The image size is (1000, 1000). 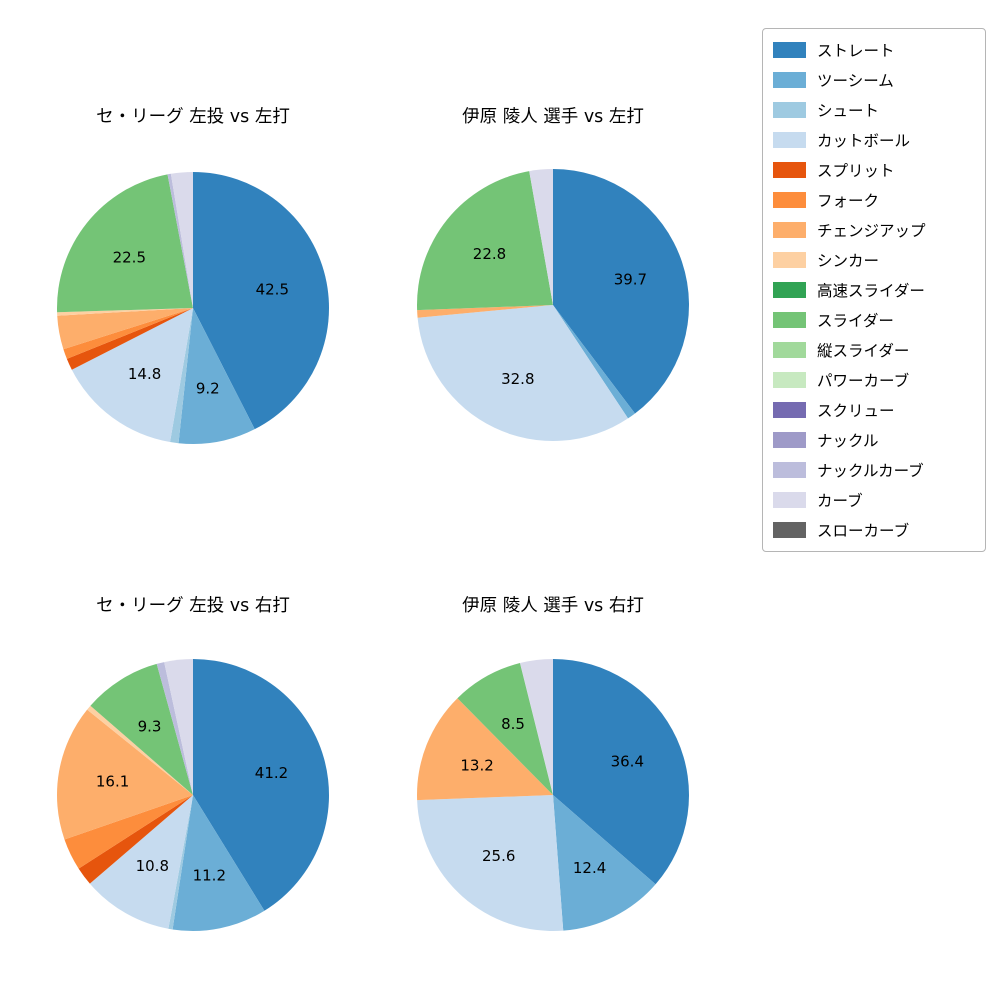 I want to click on legend-item: 縦スライダー, so click(x=875, y=350).